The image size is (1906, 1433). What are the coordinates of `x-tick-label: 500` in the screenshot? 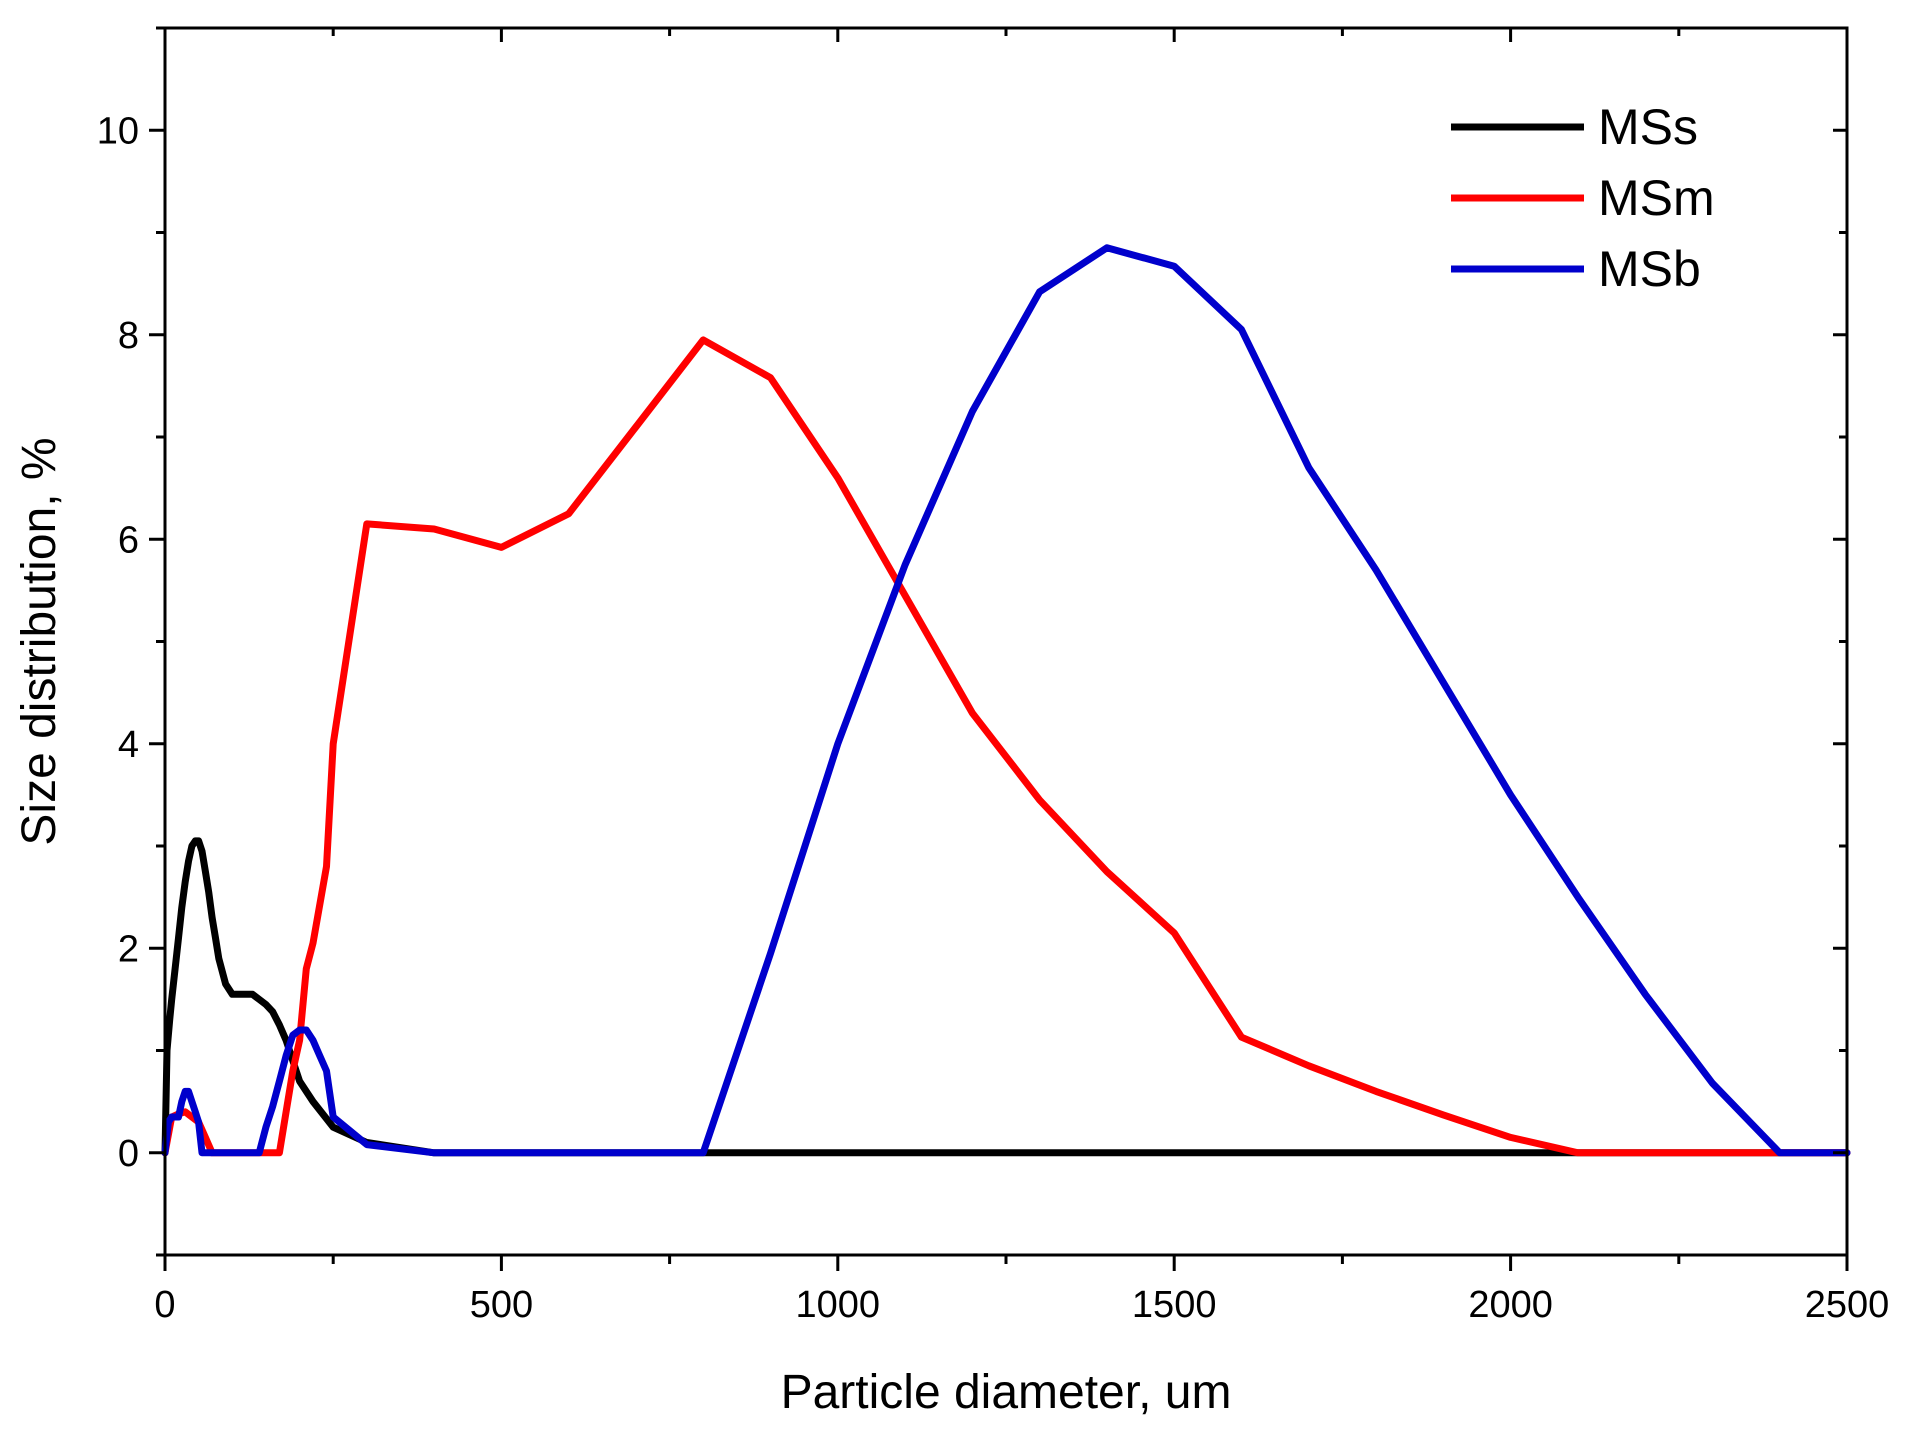 It's located at (501, 1305).